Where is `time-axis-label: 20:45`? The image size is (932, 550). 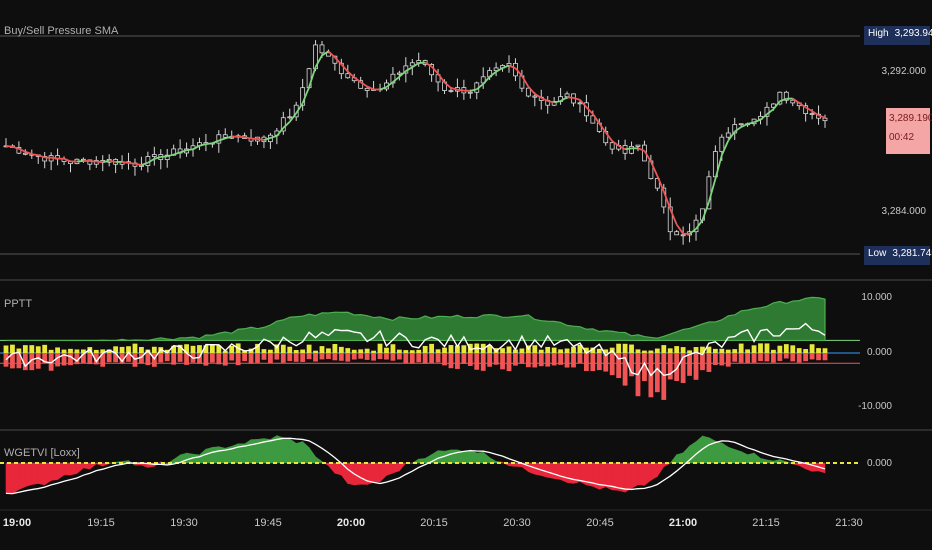
time-axis-label: 20:45 is located at coordinates (600, 523).